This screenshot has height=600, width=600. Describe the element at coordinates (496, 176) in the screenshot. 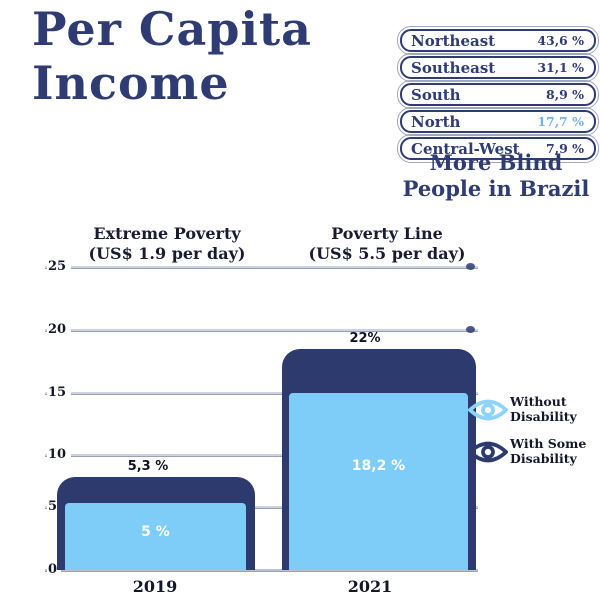

I see `subtitle: More Blind People in Brazil` at that location.